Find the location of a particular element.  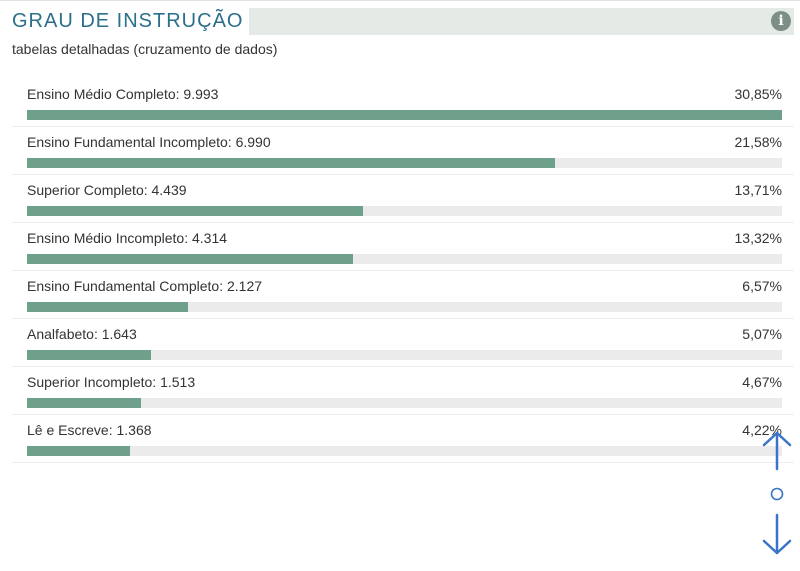

row-percent: 30,85% is located at coordinates (758, 94).